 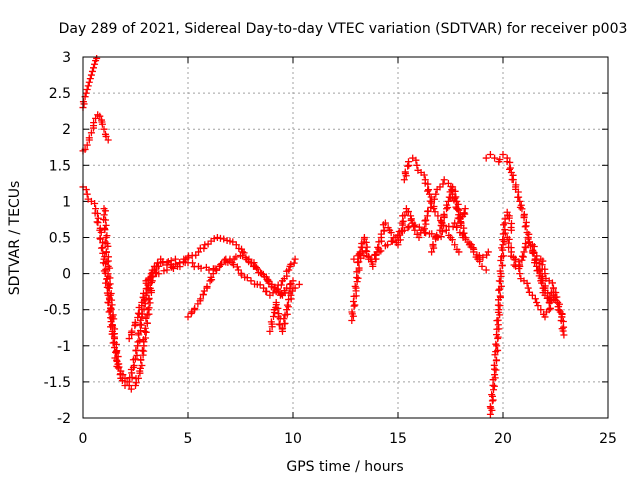 I want to click on series-trace-j, so click(x=421, y=241).